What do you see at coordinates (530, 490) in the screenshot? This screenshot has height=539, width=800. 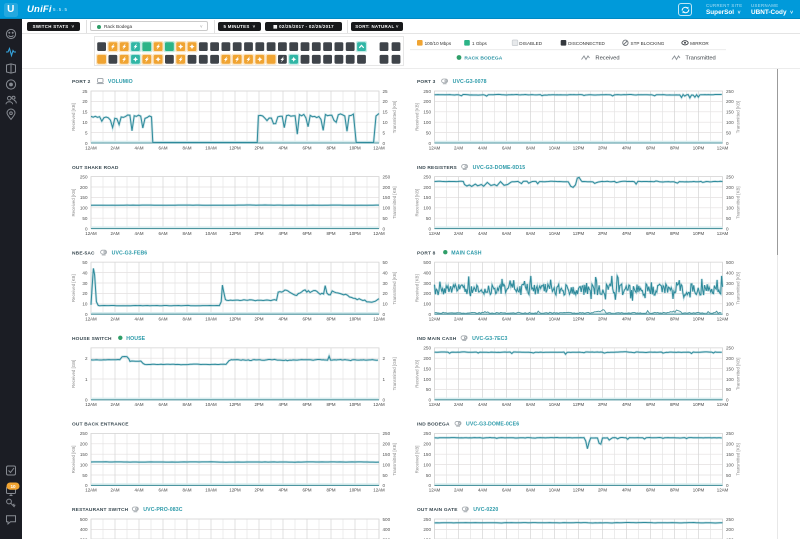 I see `svg-text: 8AM` at bounding box center [530, 490].